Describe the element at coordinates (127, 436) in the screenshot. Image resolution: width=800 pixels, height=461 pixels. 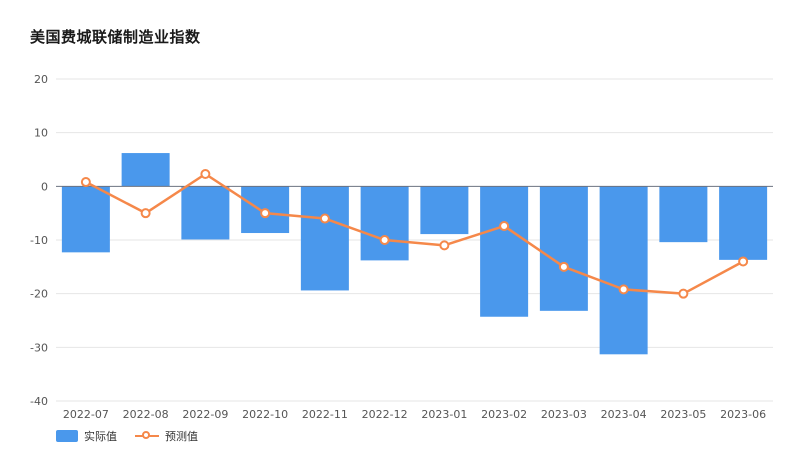
I see `chart-legend: 实际值 预测值` at that location.